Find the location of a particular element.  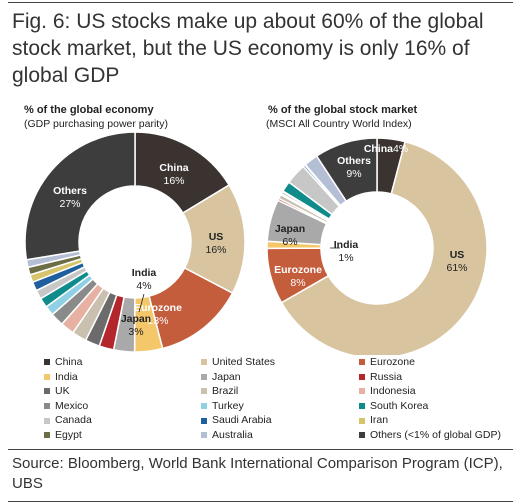

source-rule is located at coordinates (260, 449).